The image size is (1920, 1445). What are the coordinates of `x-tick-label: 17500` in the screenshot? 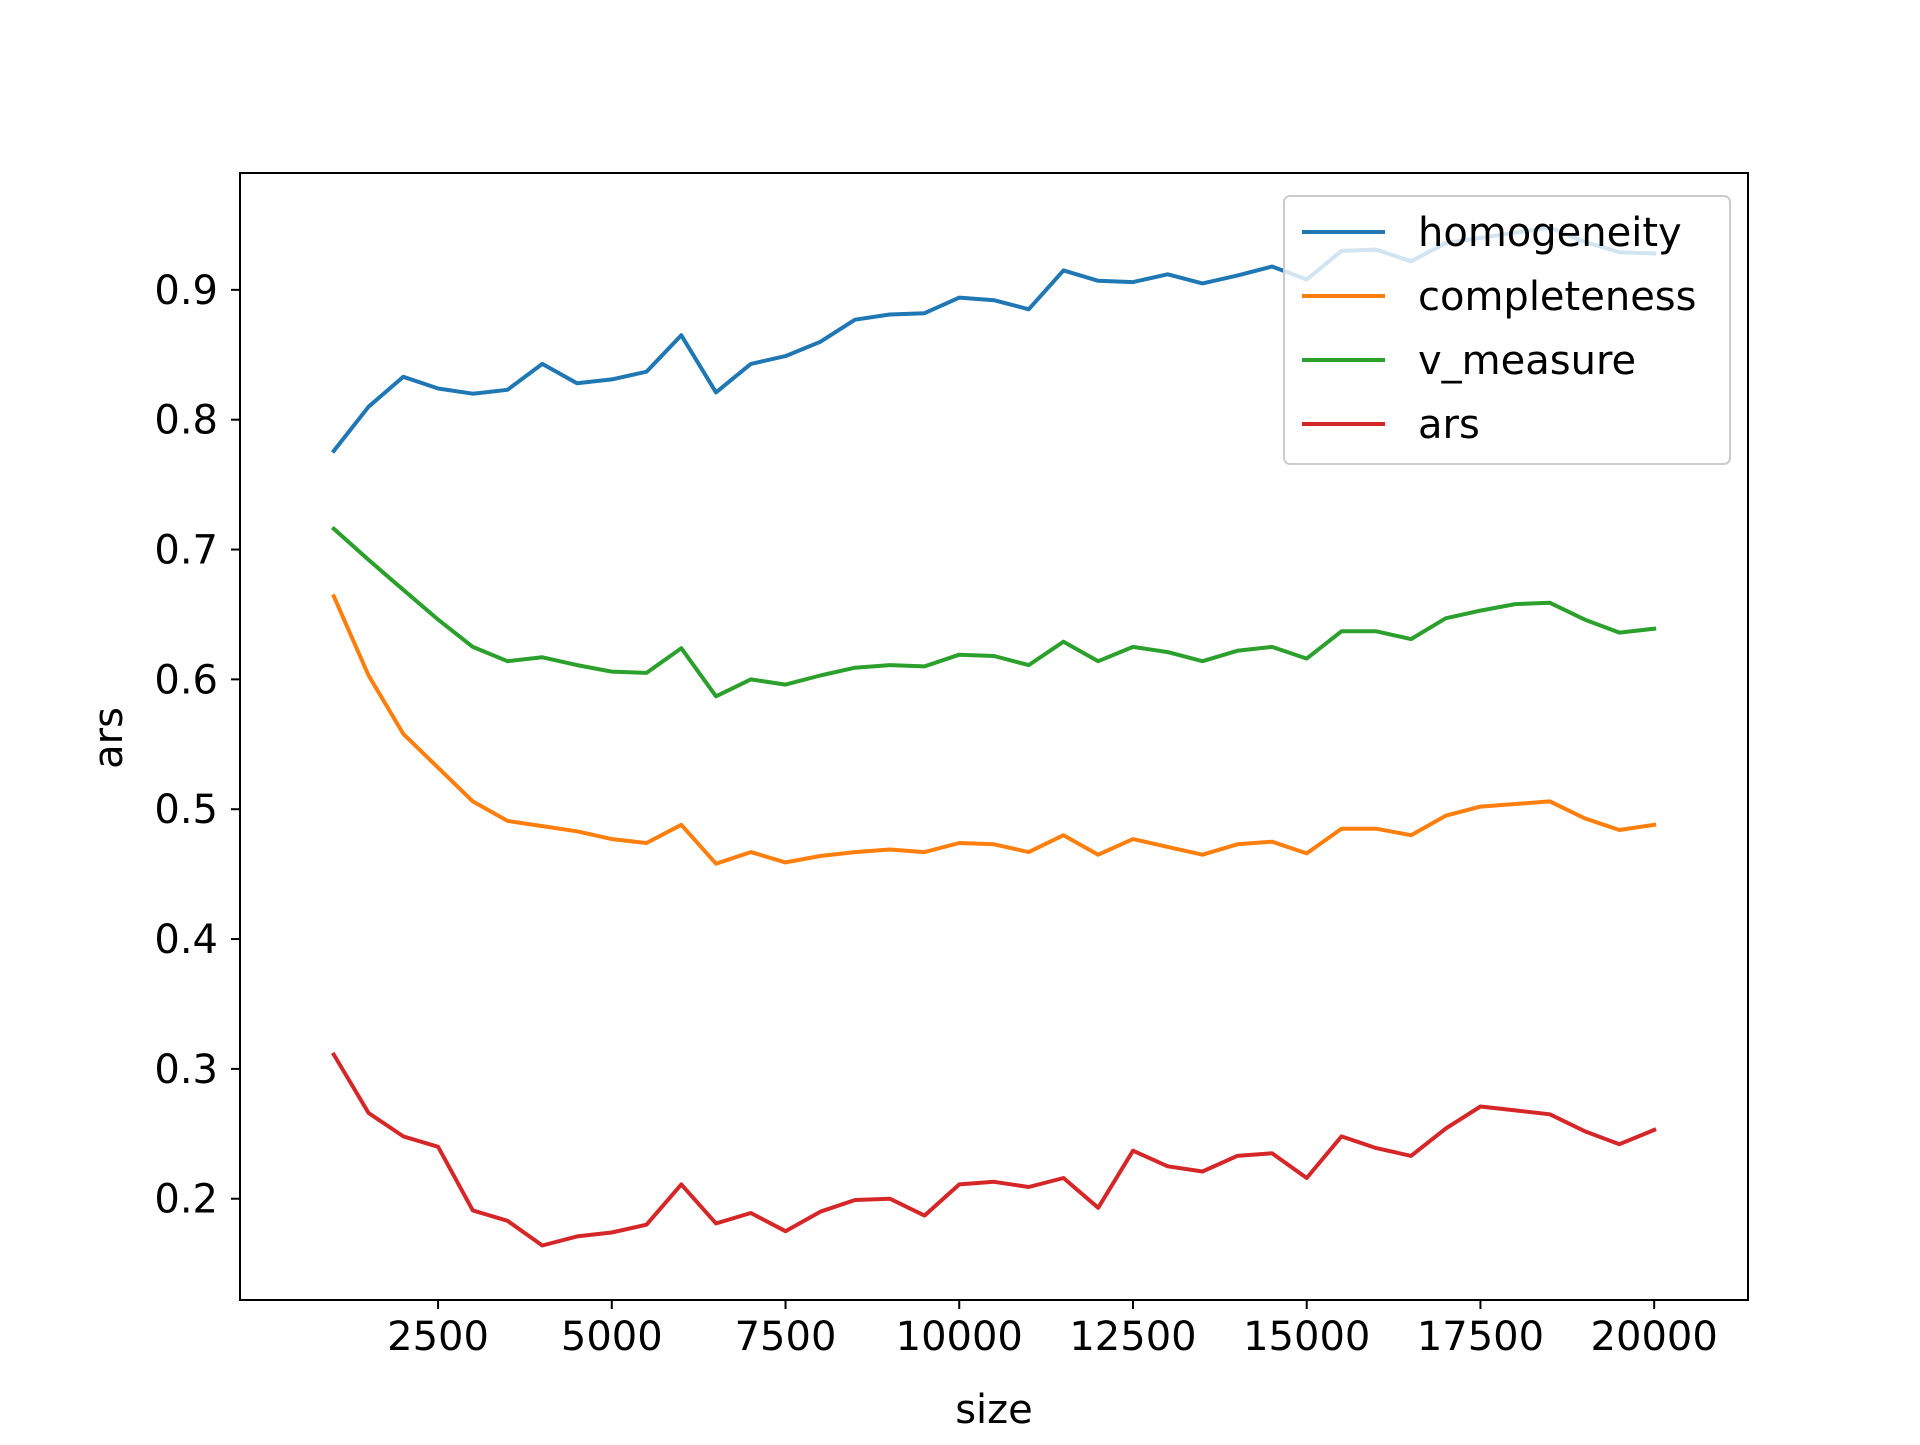 It's located at (1480, 1337).